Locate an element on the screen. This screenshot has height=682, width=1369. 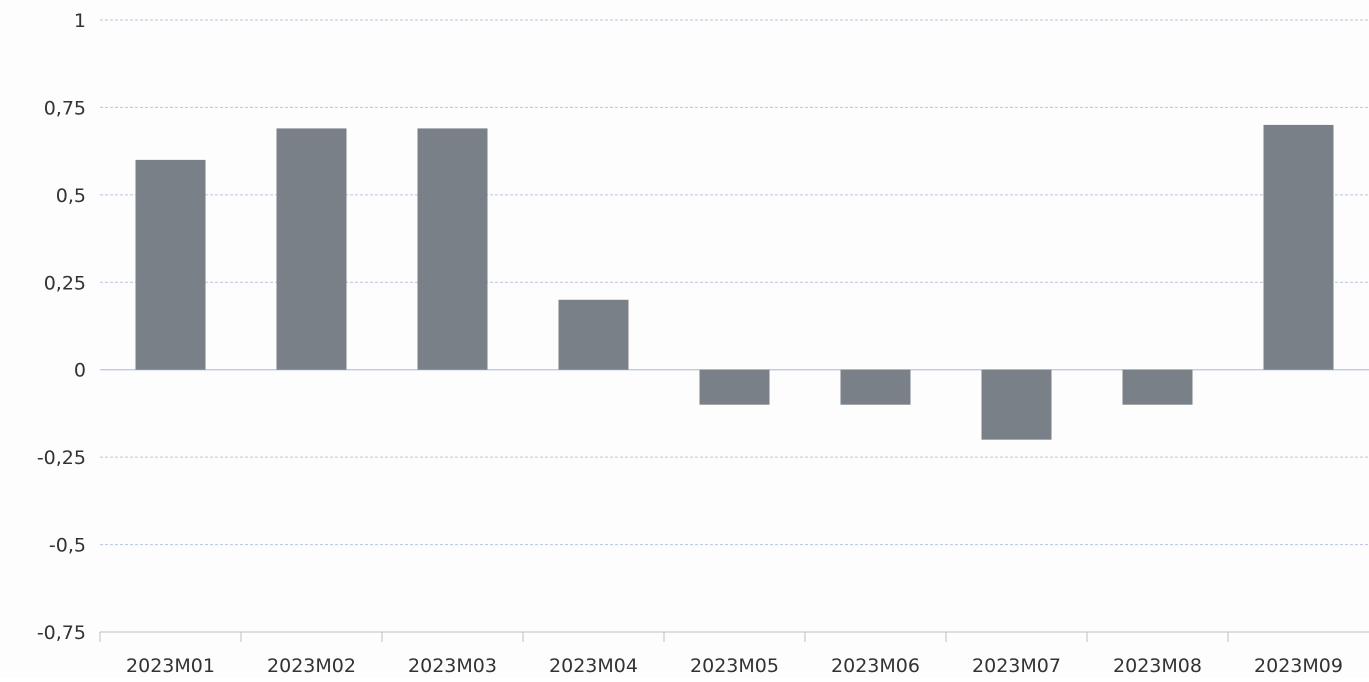
x-tick-label: 2023M05 is located at coordinates (734, 666).